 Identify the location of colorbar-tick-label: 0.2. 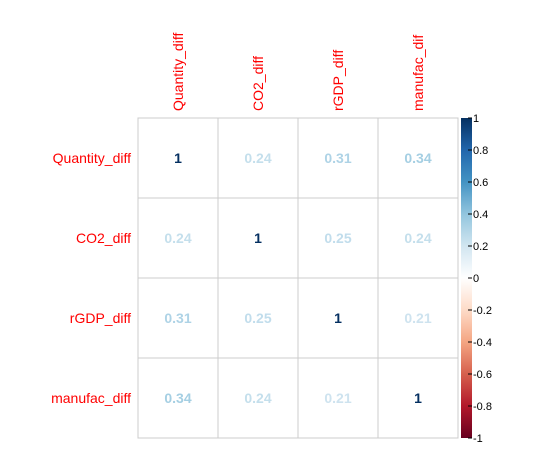
(480, 247).